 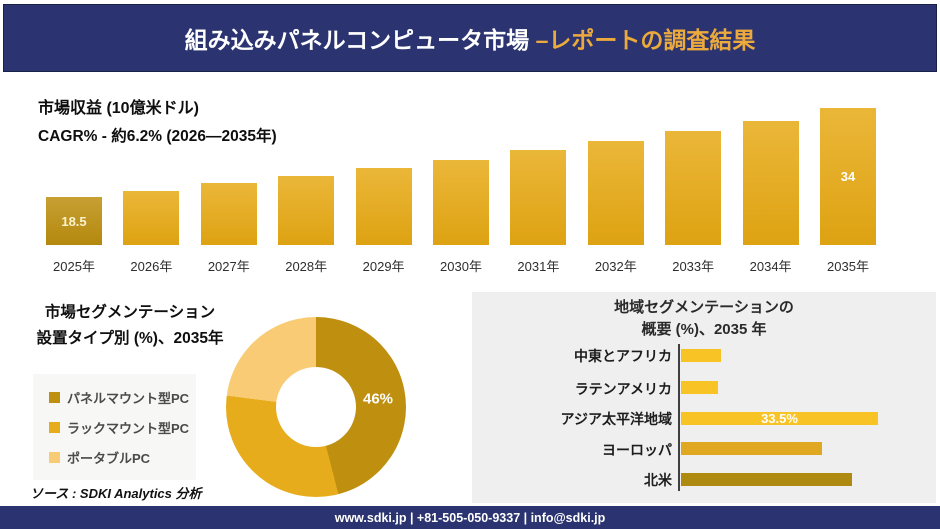 I want to click on region-label: アジア太平洋地域, so click(x=616, y=419).